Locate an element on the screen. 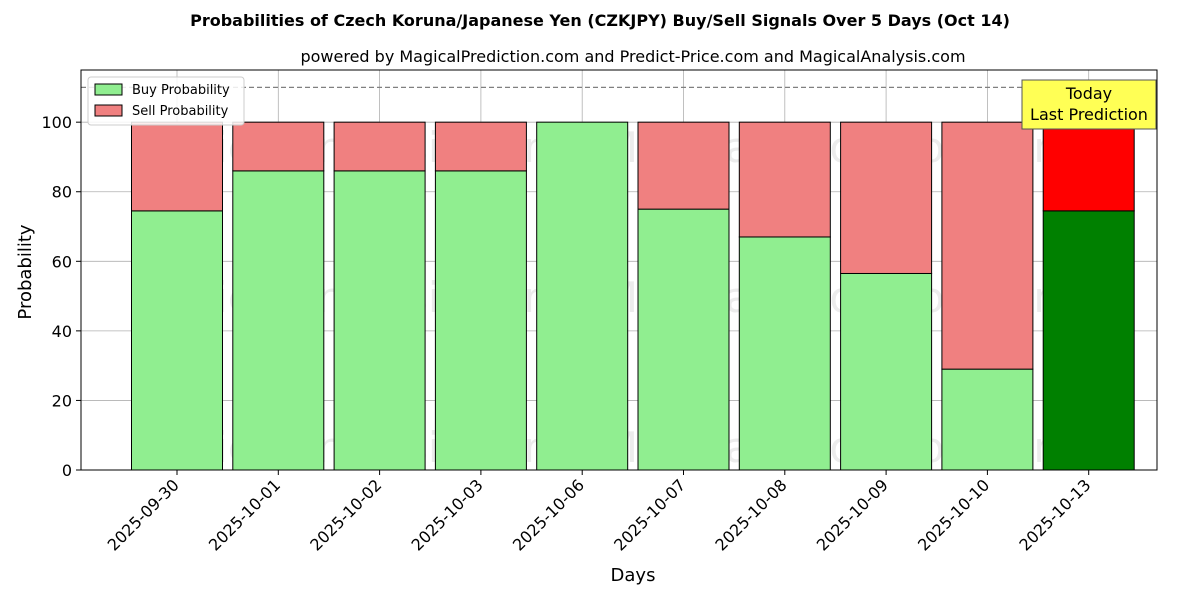 This screenshot has width=1200, height=600. x-tick-label: 2025-10-03 is located at coordinates (447, 514).